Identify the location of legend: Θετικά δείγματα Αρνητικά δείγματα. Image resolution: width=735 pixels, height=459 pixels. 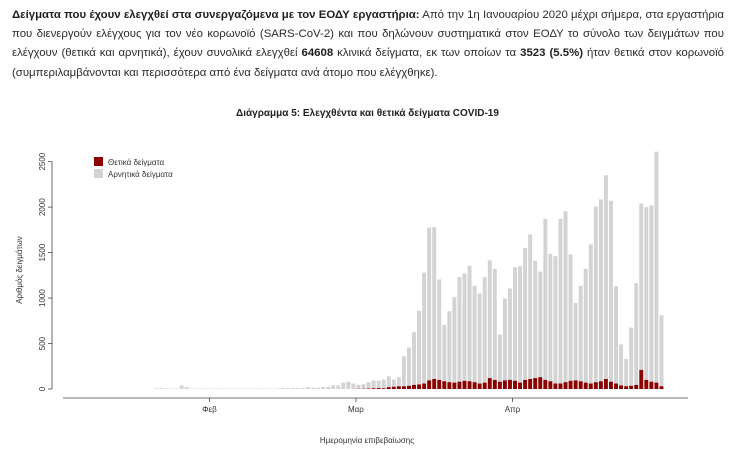
(133, 168).